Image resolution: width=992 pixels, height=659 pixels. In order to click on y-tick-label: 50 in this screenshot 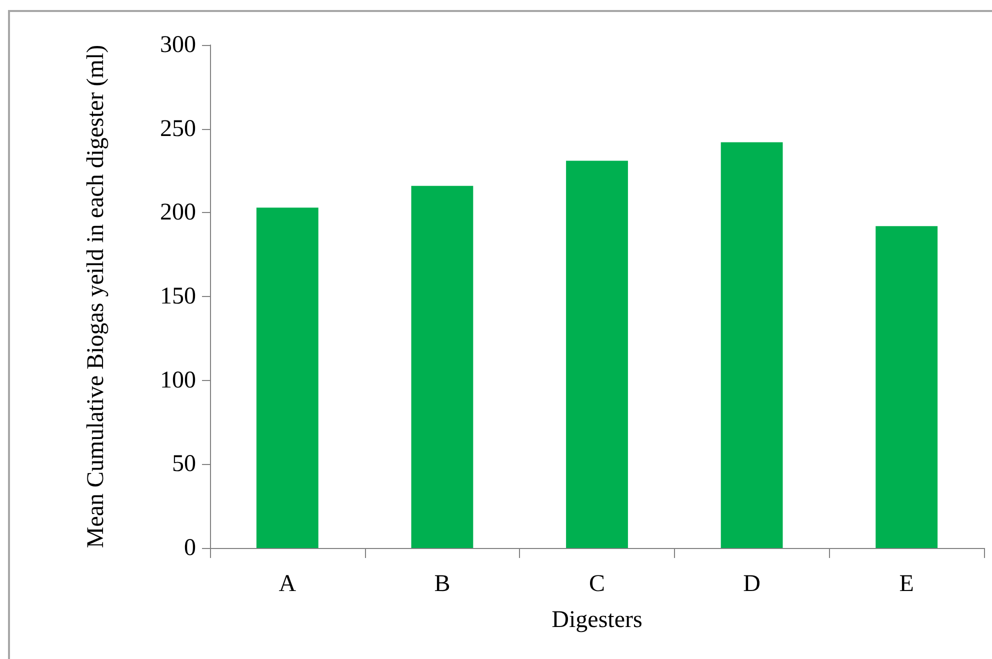, I will do `click(184, 464)`.